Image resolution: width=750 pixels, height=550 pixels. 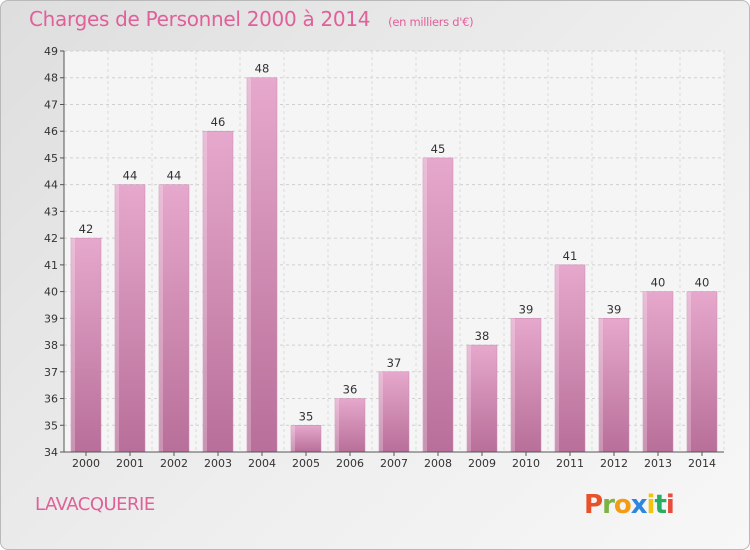 I want to click on x-tick-label: 2006, so click(x=350, y=463).